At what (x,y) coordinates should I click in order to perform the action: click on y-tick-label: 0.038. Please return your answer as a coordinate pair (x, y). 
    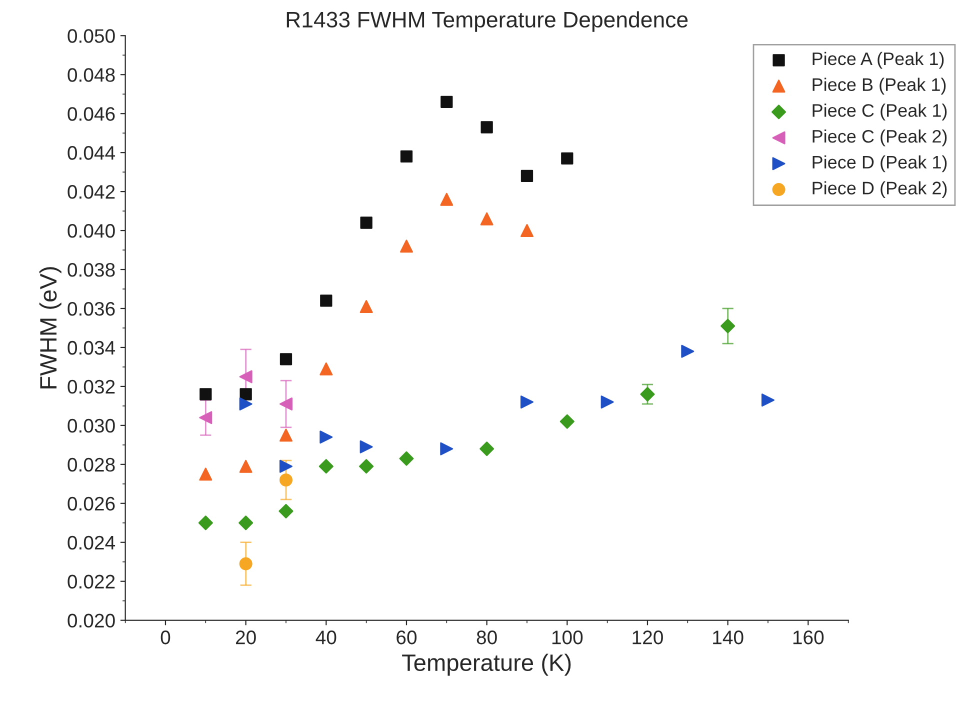
    Looking at the image, I should click on (91, 269).